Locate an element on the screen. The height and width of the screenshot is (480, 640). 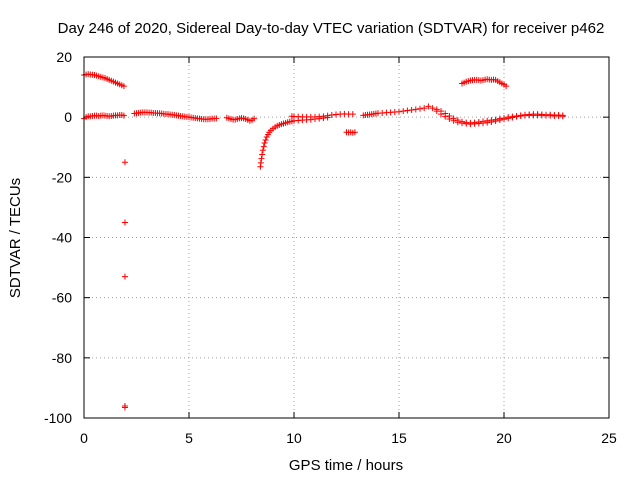
y-tick-label: 20 is located at coordinates (64, 57).